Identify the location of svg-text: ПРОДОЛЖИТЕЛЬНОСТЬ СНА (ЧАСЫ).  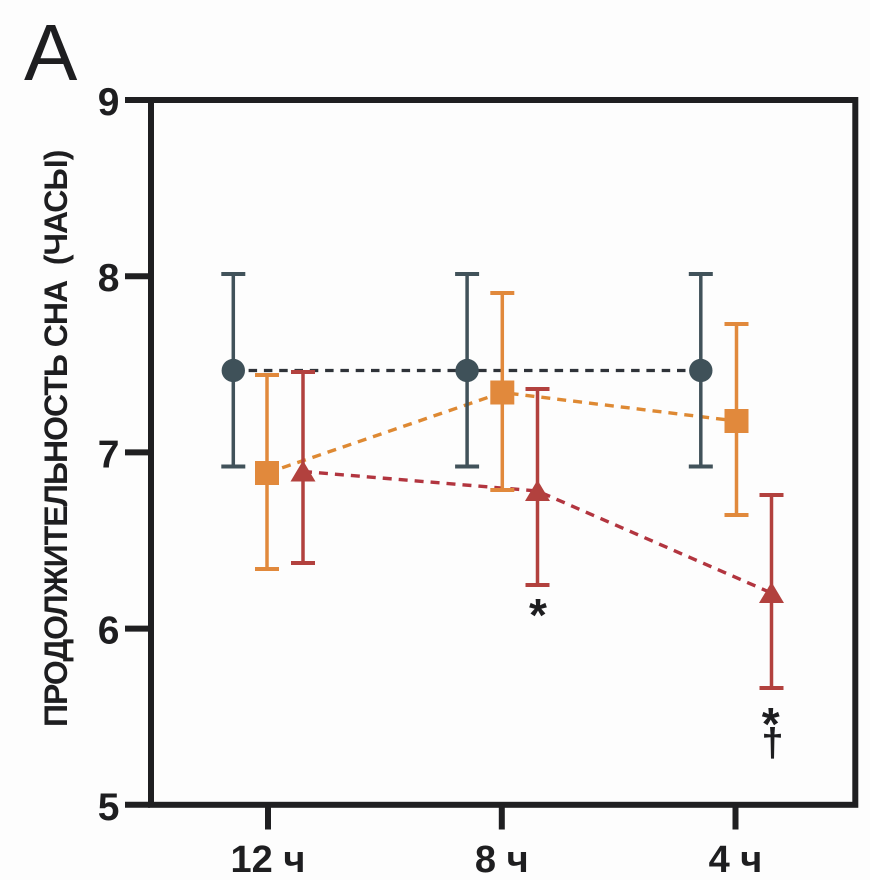
(56, 438).